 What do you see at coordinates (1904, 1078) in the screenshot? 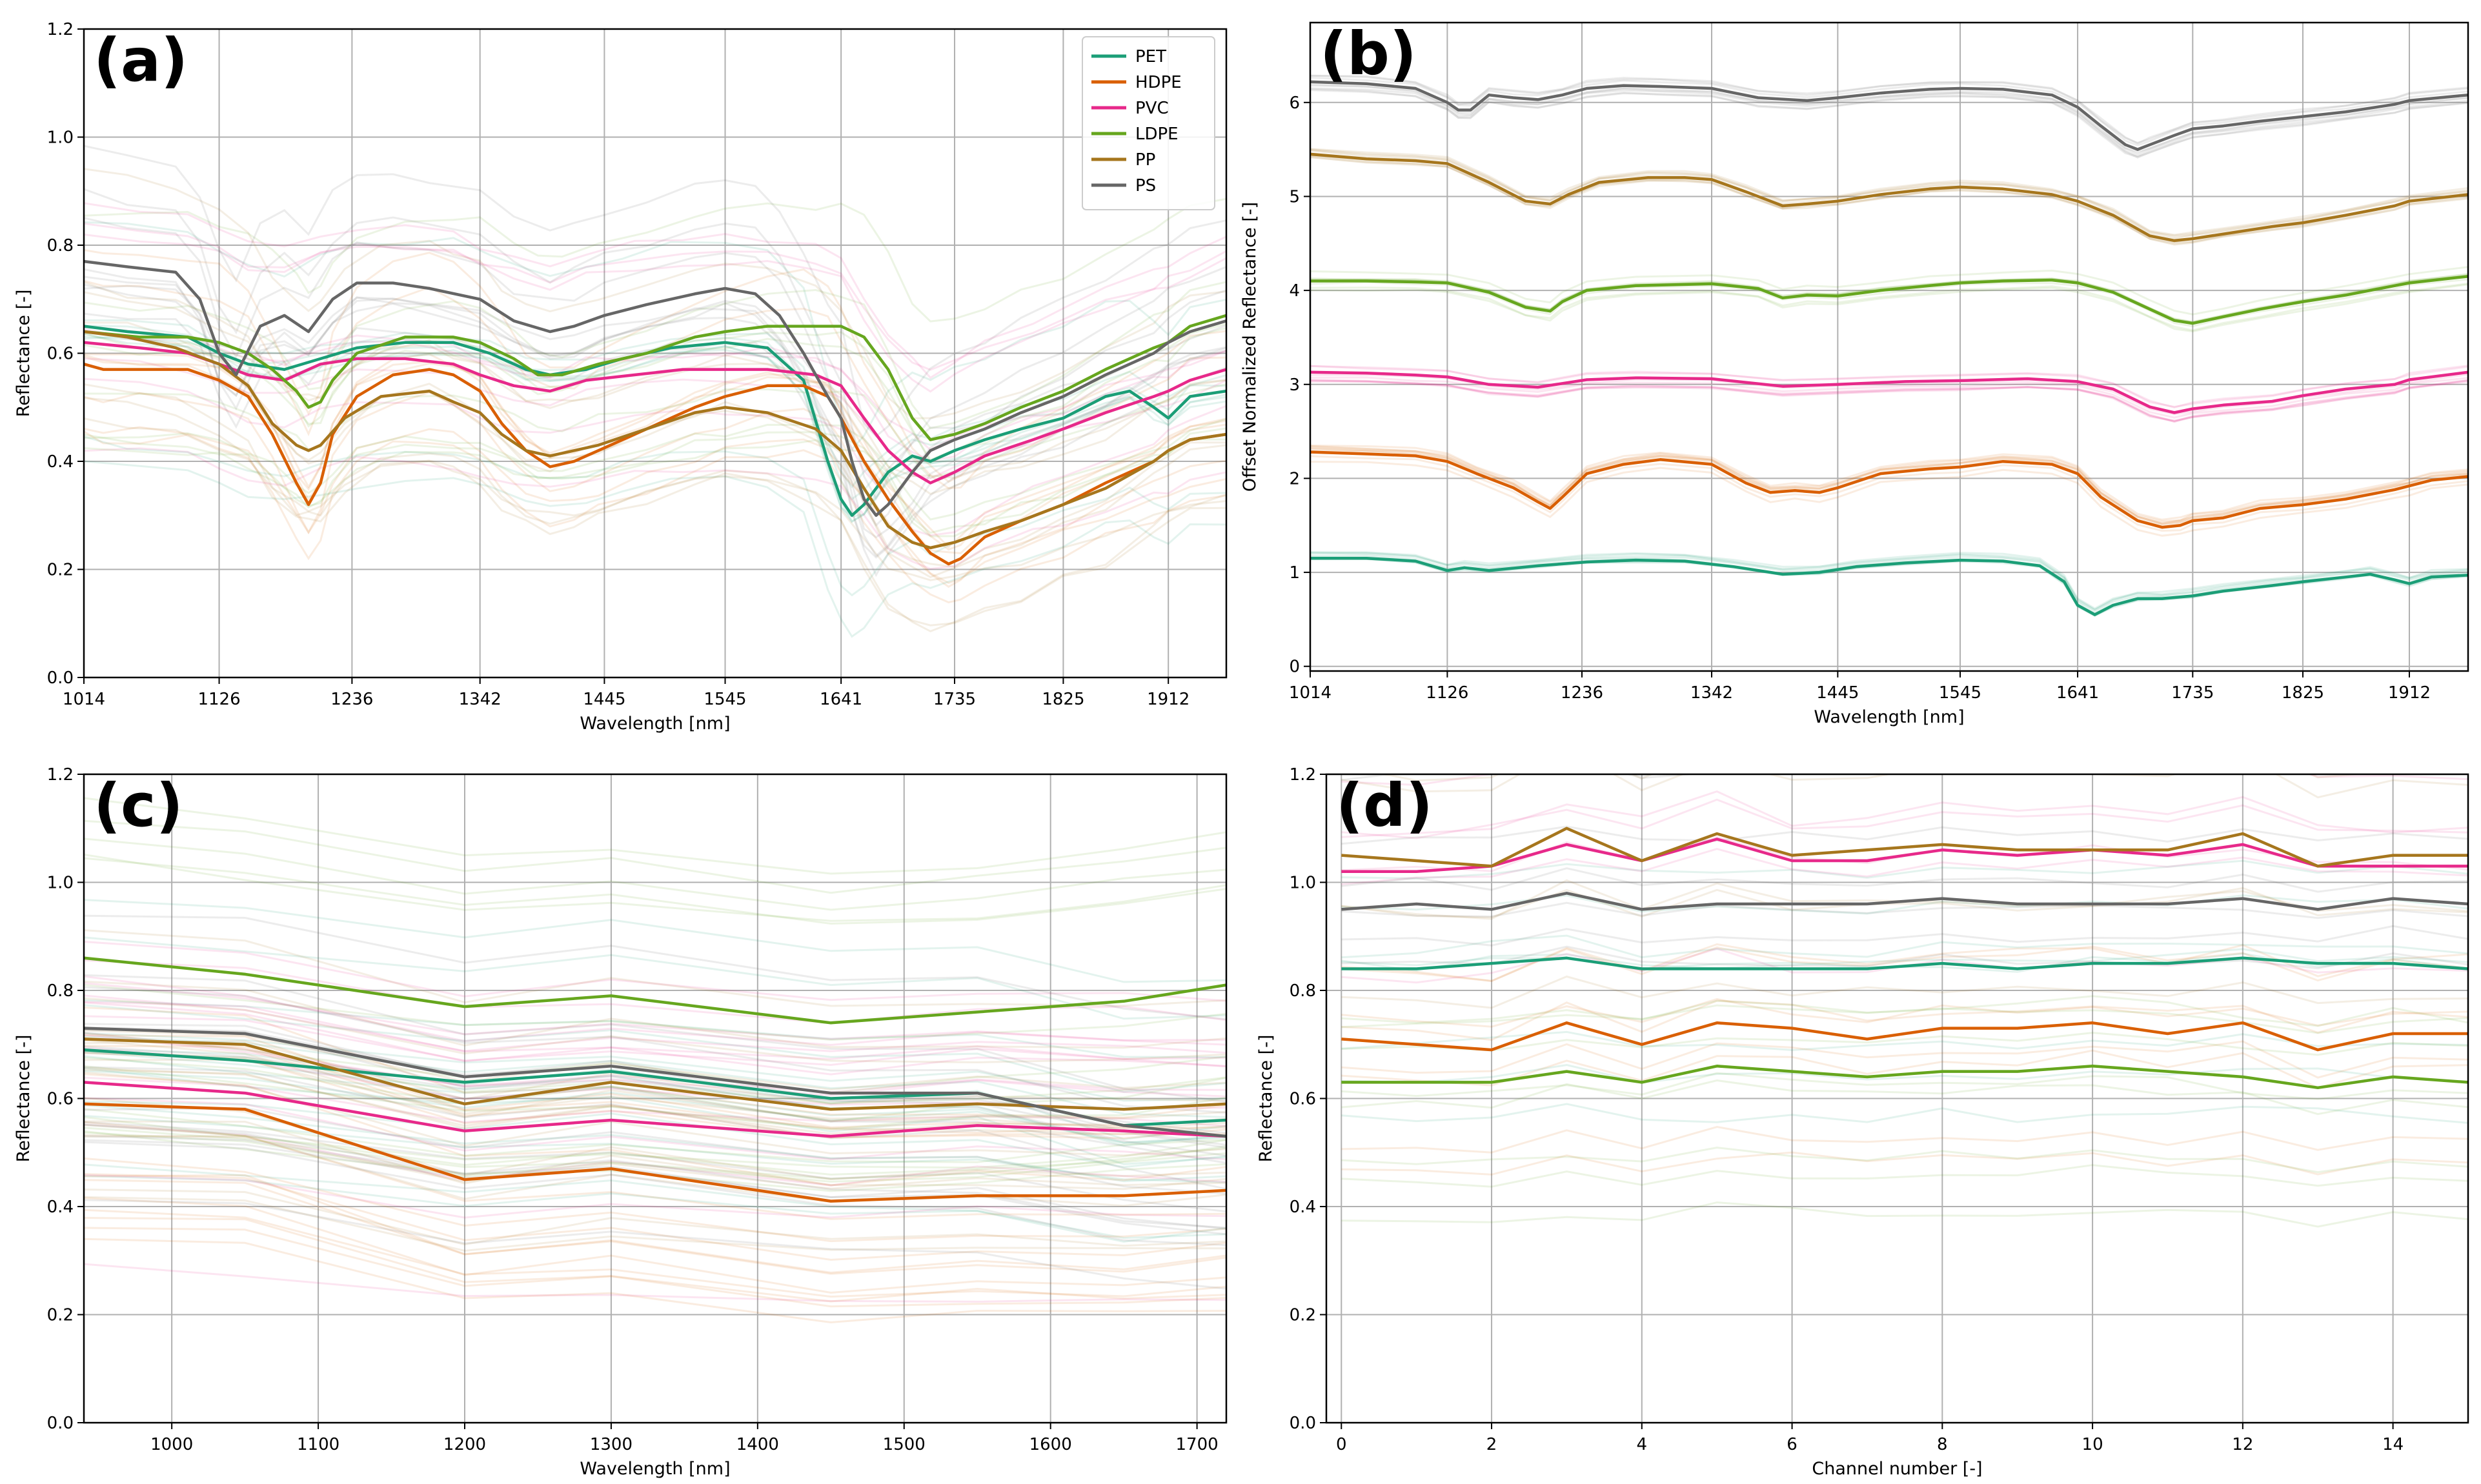
I see `series-line-ldpe` at bounding box center [1904, 1078].